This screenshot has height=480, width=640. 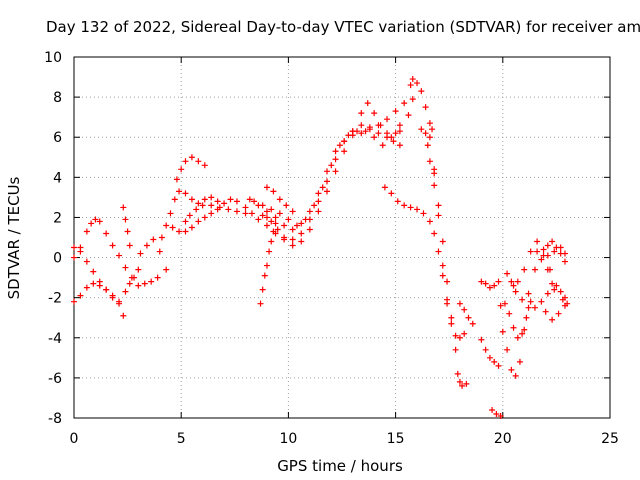 What do you see at coordinates (74, 439) in the screenshot?
I see `x-tick-label: 0` at bounding box center [74, 439].